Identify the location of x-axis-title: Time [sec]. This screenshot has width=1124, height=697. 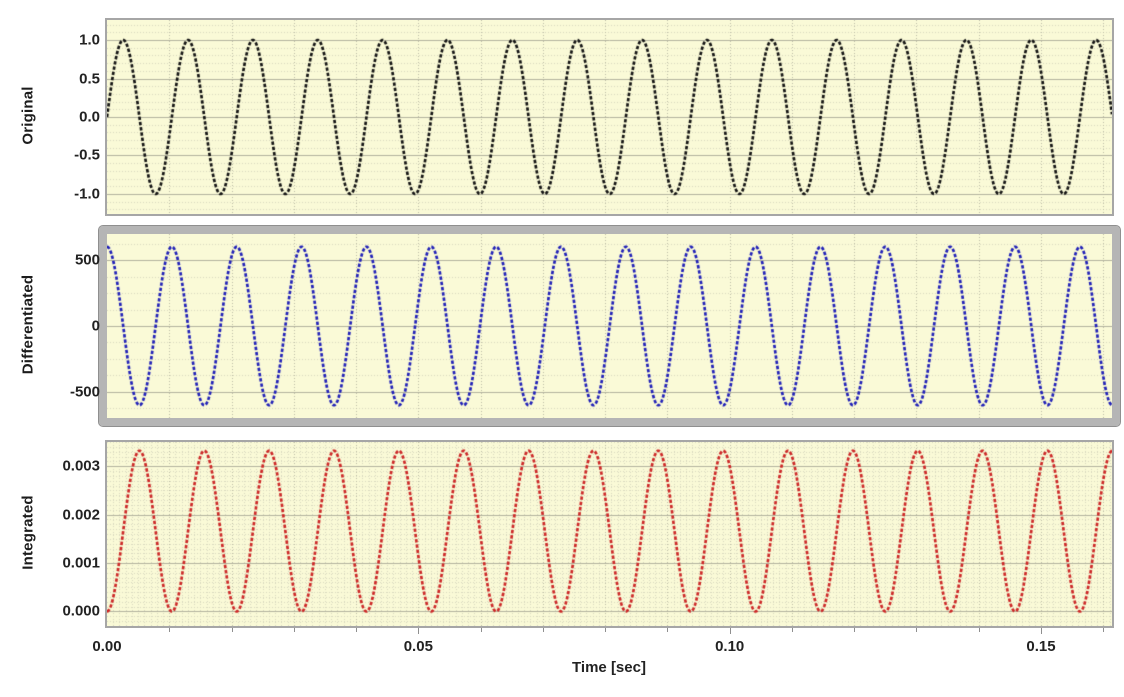
(609, 667).